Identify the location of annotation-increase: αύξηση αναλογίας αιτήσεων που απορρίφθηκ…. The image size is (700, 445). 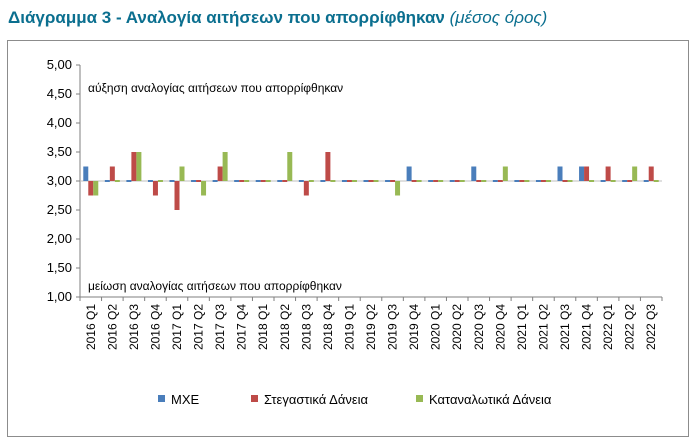
(215, 88).